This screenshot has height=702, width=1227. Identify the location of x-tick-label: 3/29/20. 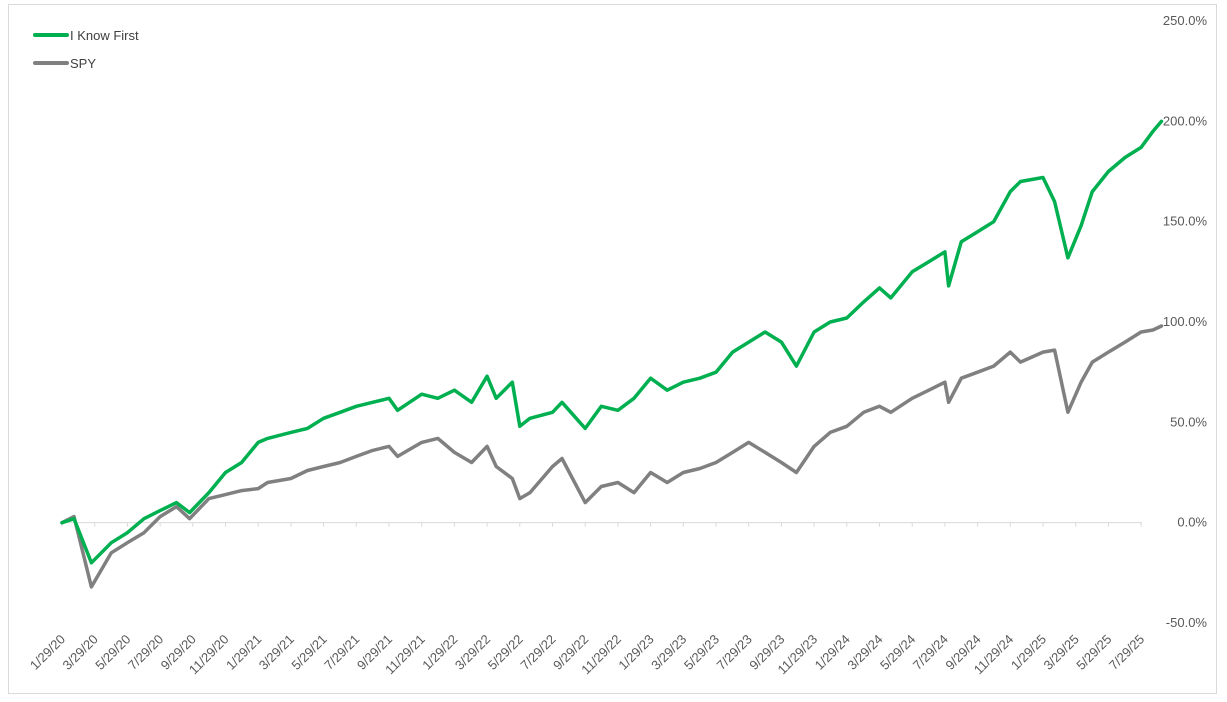
(80, 652).